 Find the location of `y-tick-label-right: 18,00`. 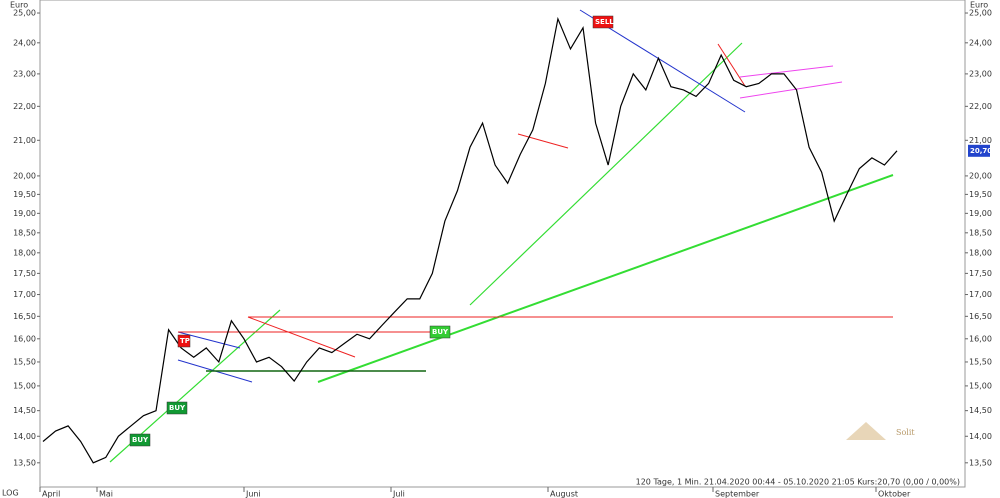

y-tick-label-right: 18,00 is located at coordinates (980, 252).